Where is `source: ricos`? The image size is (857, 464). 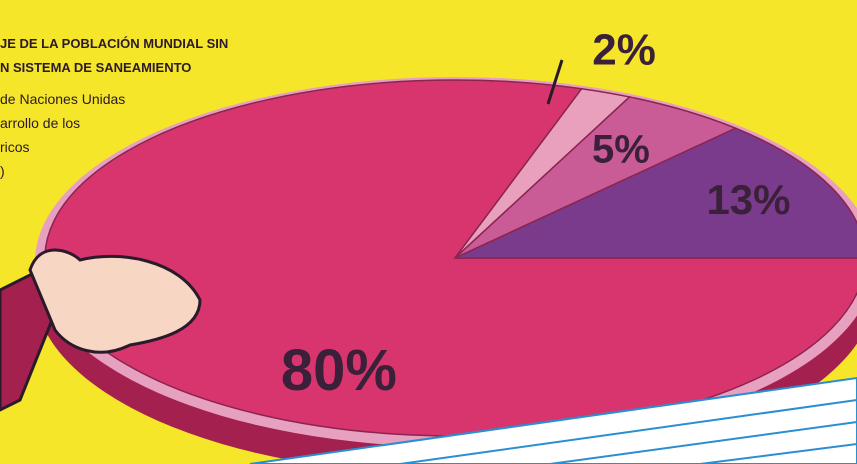 source: ricos is located at coordinates (15, 147).